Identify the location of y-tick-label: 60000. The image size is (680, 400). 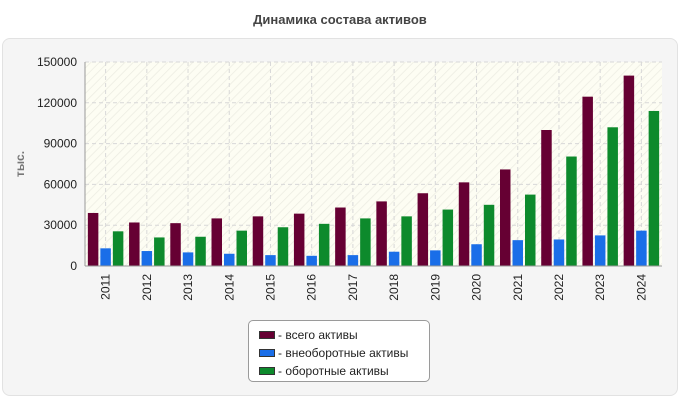
(61, 184).